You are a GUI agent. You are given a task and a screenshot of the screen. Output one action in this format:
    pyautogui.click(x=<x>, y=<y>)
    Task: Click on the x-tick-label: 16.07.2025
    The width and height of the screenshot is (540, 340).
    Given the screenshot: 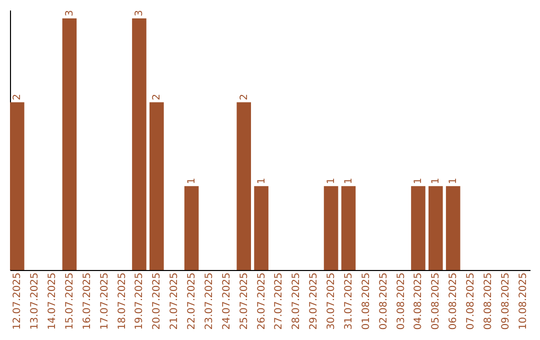 What is the action you would take?
    pyautogui.click(x=87, y=301)
    